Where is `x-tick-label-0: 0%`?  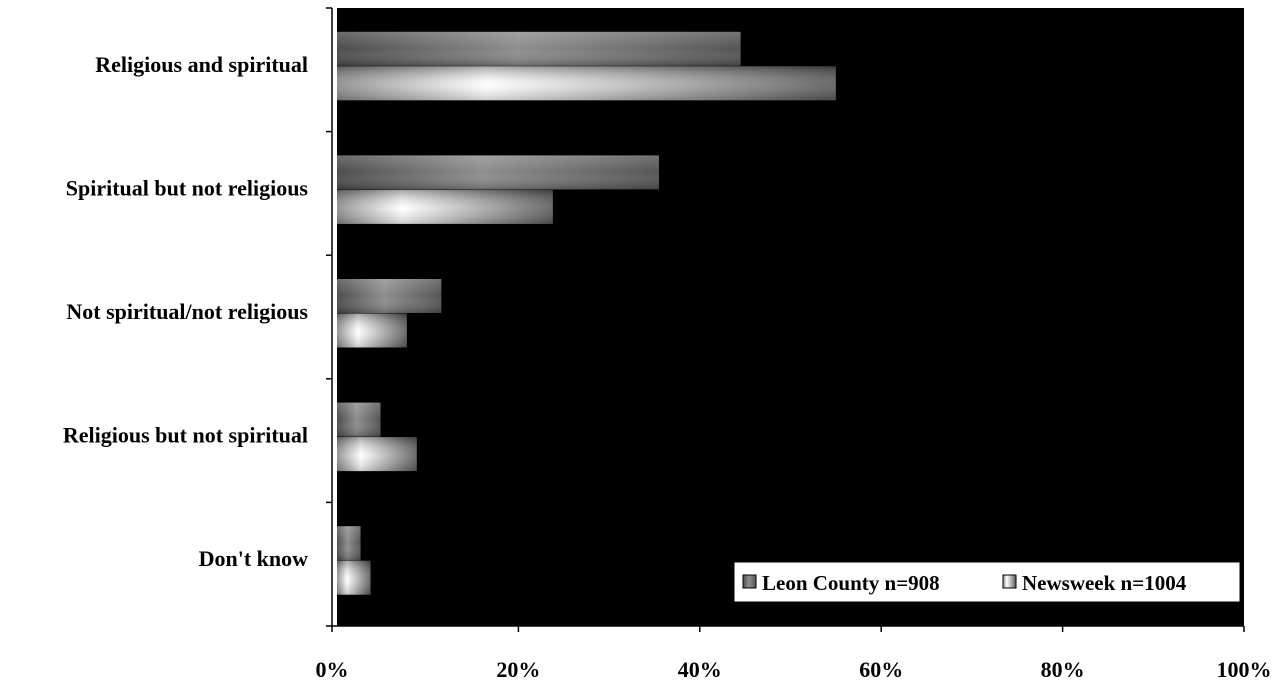
x-tick-label-0: 0% is located at coordinates (332, 669).